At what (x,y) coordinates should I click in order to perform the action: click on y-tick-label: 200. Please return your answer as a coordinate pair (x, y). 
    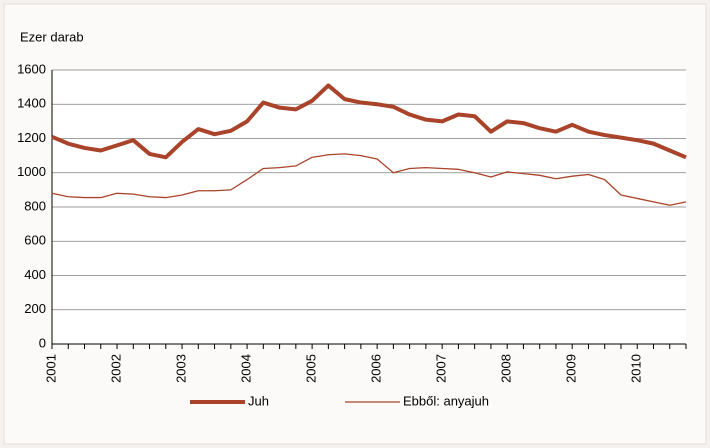
    Looking at the image, I should click on (35, 308).